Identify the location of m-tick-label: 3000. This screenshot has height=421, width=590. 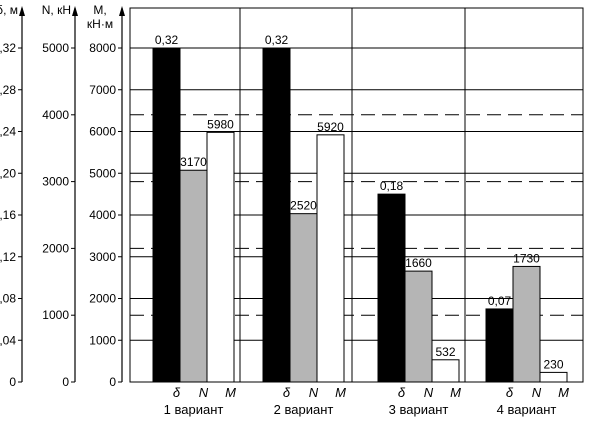
(102, 257).